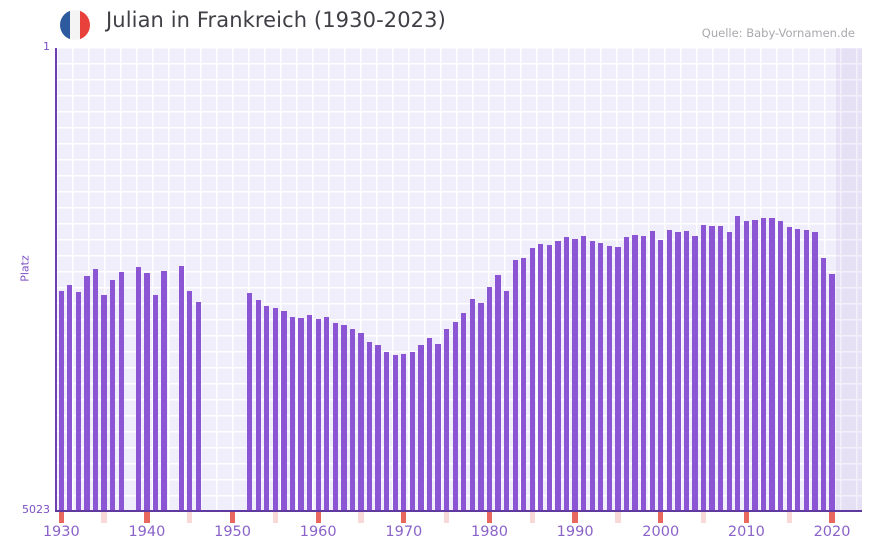 Image resolution: width=873 pixels, height=552 pixels. I want to click on bar-1985, so click(532, 379).